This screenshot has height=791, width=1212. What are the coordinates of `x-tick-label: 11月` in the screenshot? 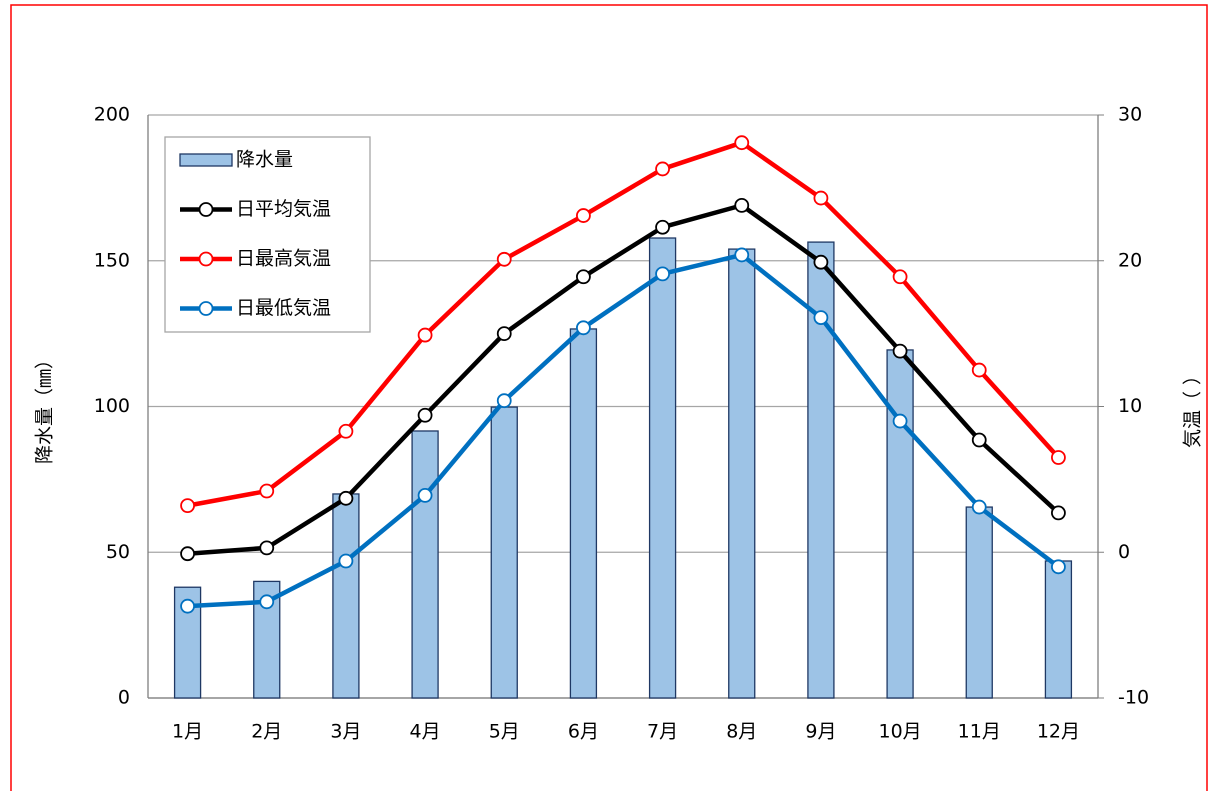 It's located at (979, 732).